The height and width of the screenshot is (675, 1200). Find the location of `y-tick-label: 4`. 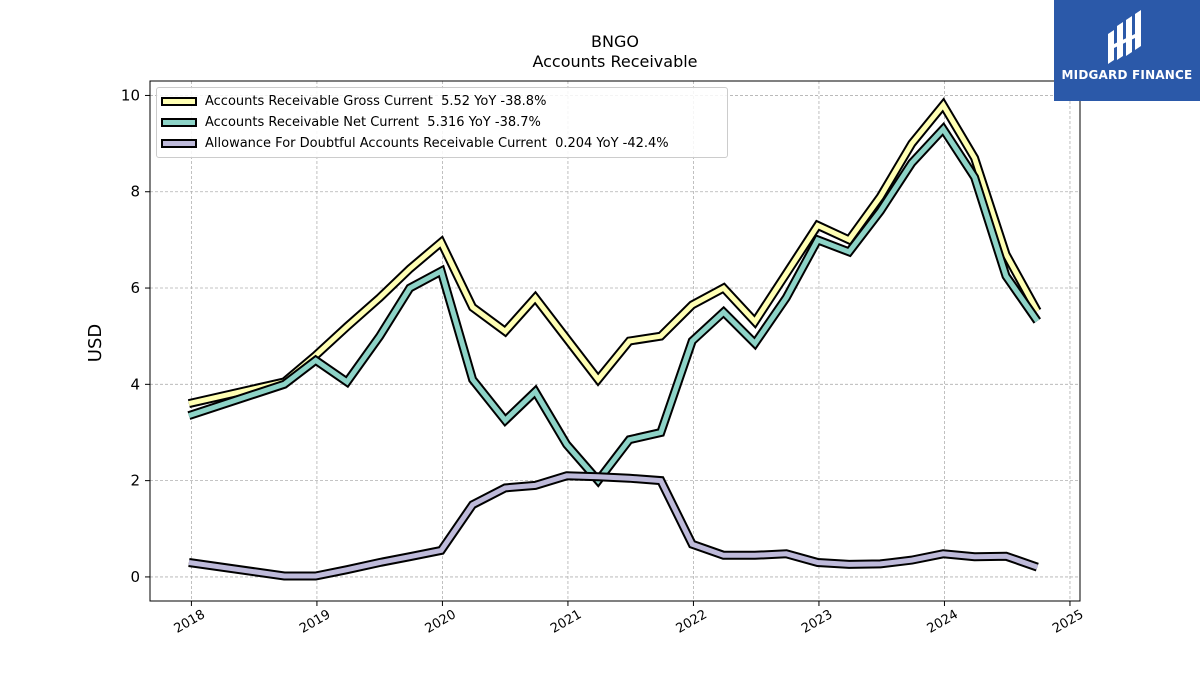

y-tick-label: 4 is located at coordinates (135, 384).